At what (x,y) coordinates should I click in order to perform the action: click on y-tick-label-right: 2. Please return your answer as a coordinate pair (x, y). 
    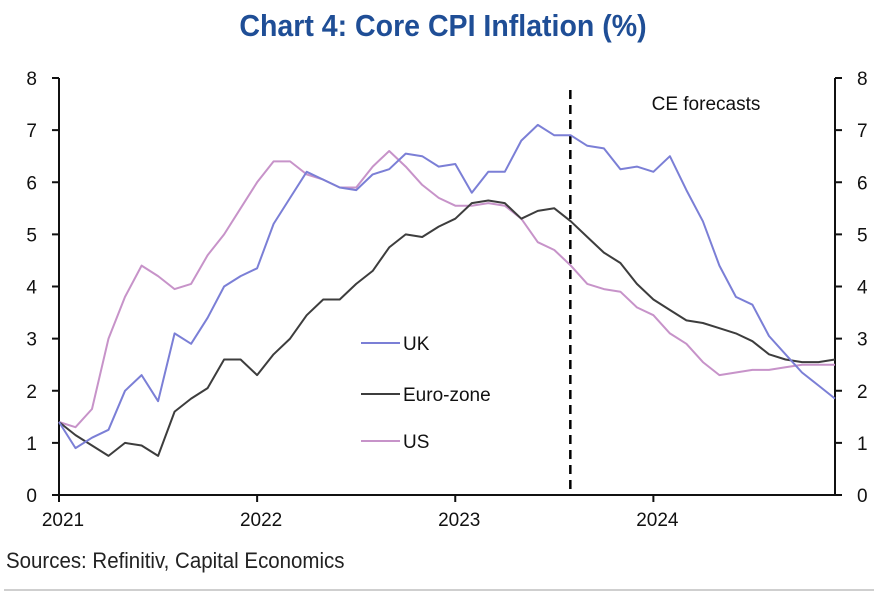
    Looking at the image, I should click on (862, 392).